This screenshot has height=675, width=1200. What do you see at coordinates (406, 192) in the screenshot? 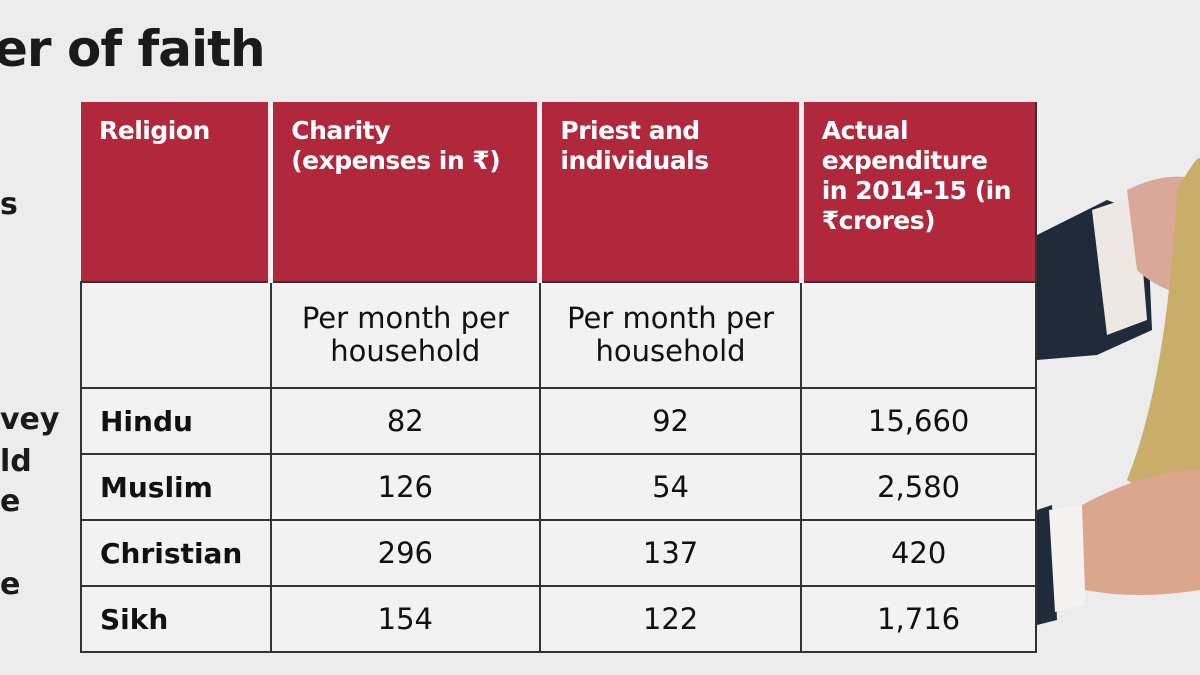
I see `header-charity: Charity (expenses in ₹)` at bounding box center [406, 192].